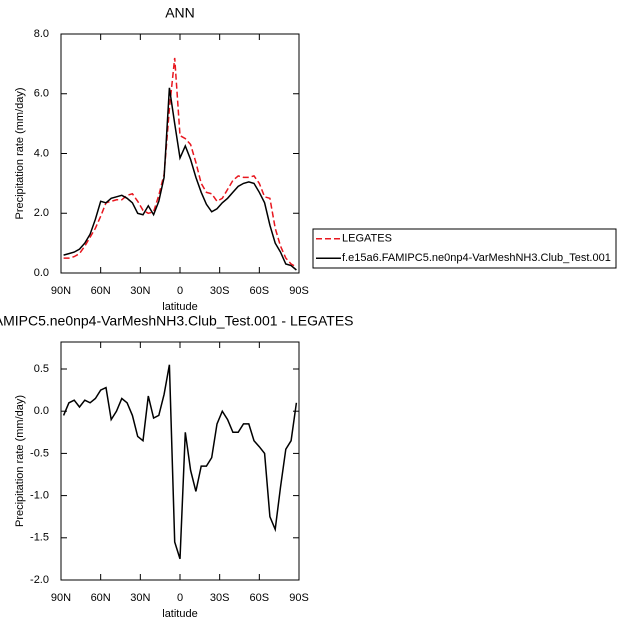  I want to click on y-tick-label: 4.0, so click(41, 153).